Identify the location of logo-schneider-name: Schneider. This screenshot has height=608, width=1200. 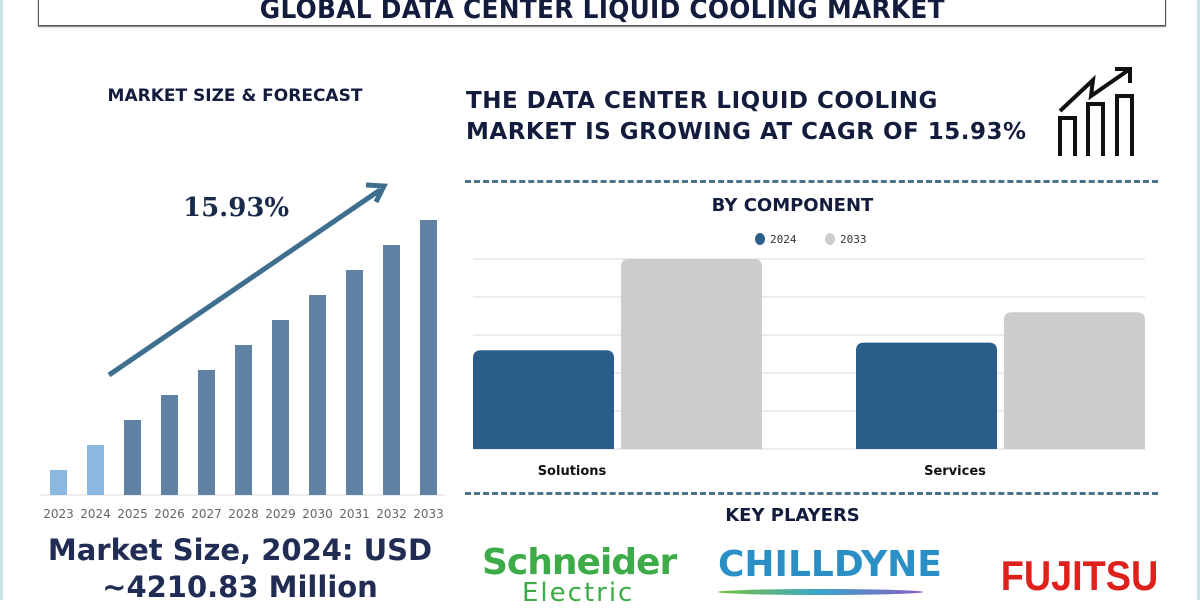
(579, 562).